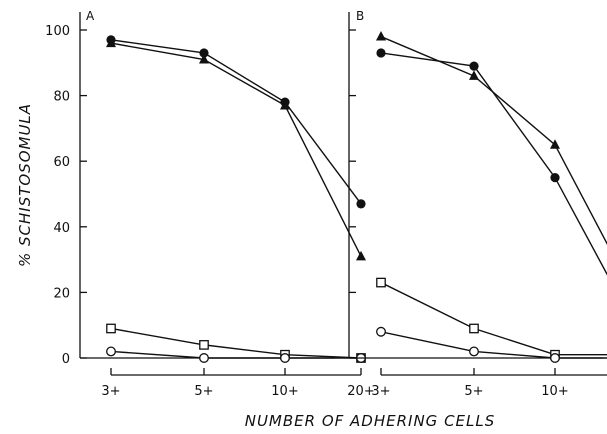 The width and height of the screenshot is (607, 434). What do you see at coordinates (61, 228) in the screenshot?
I see `y-tick-label: 40` at bounding box center [61, 228].